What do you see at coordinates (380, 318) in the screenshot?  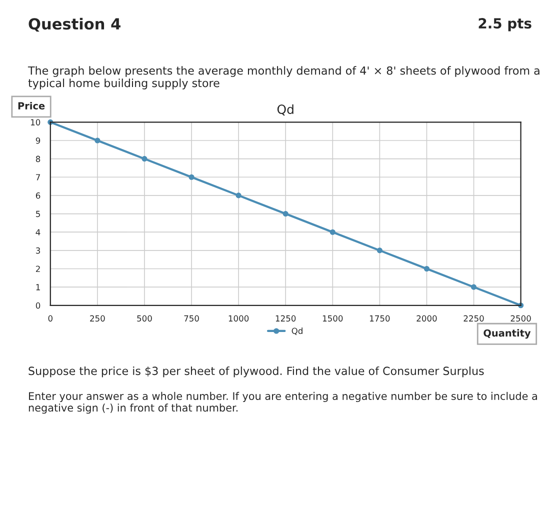 I see `x-tick-label: 1750` at bounding box center [380, 318].